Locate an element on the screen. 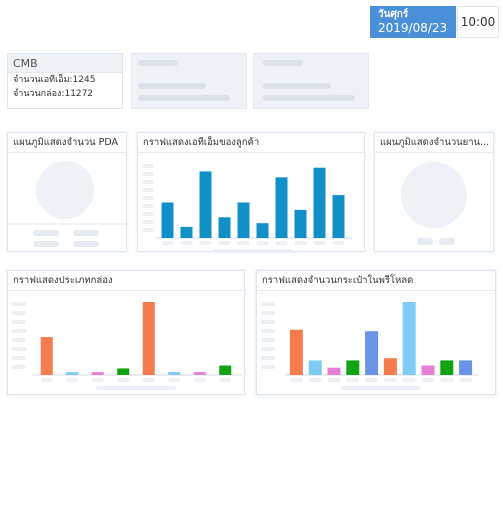 The image size is (503, 521). preload-chart-title: กราฟแสดงจำนวนกระเป๋าในพรีโหลด is located at coordinates (376, 281).